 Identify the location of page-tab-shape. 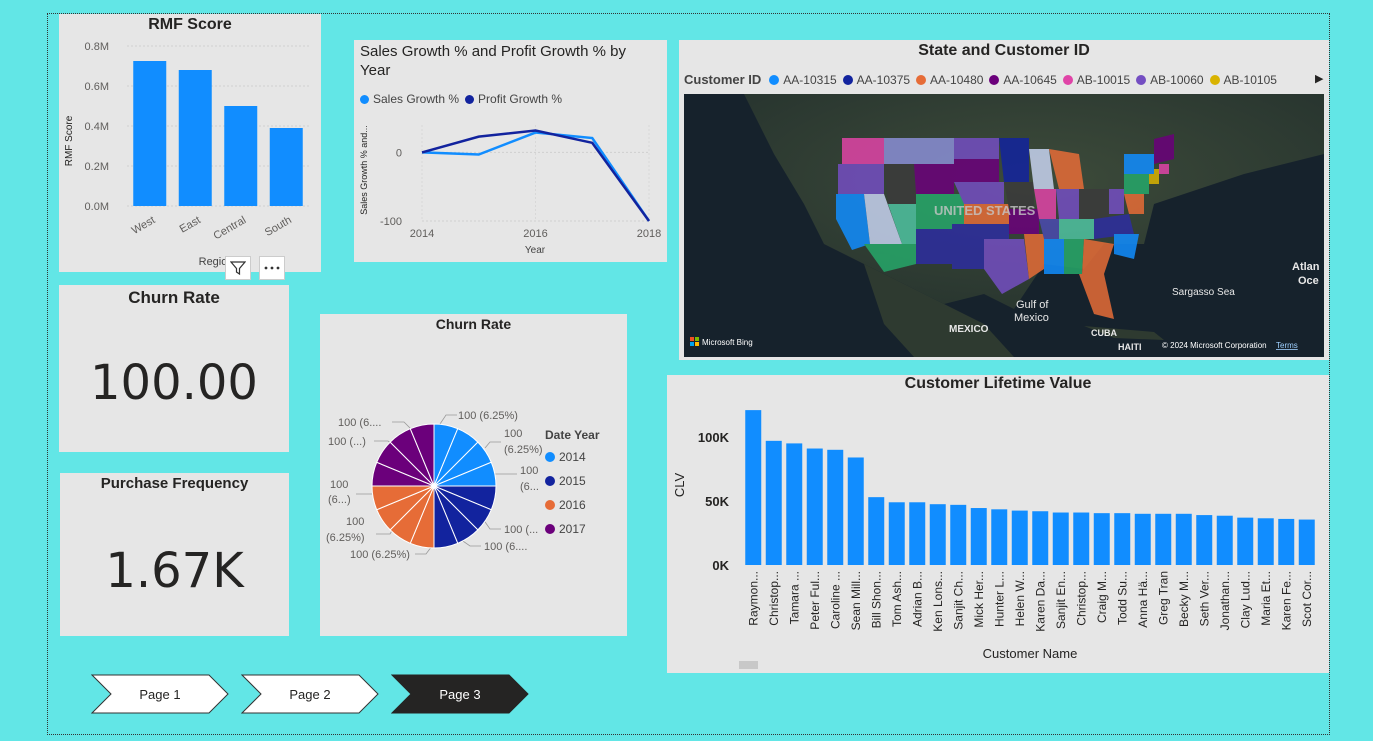
(310, 694).